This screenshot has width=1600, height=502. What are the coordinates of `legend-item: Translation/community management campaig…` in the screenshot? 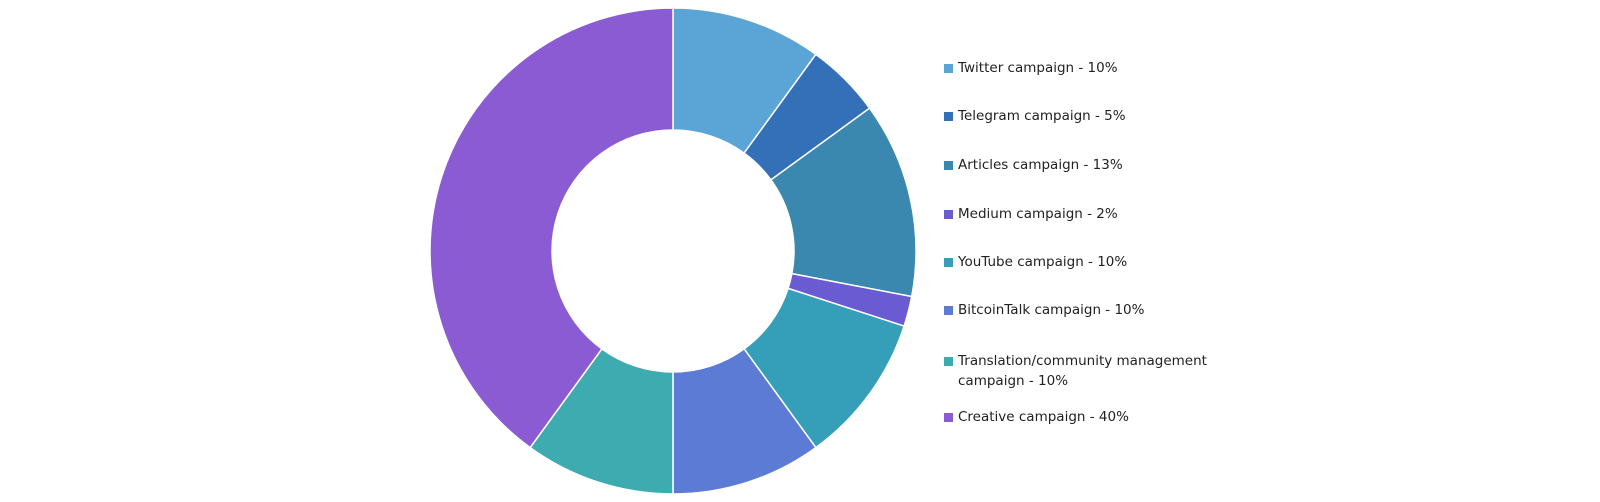 It's located at (1086, 371).